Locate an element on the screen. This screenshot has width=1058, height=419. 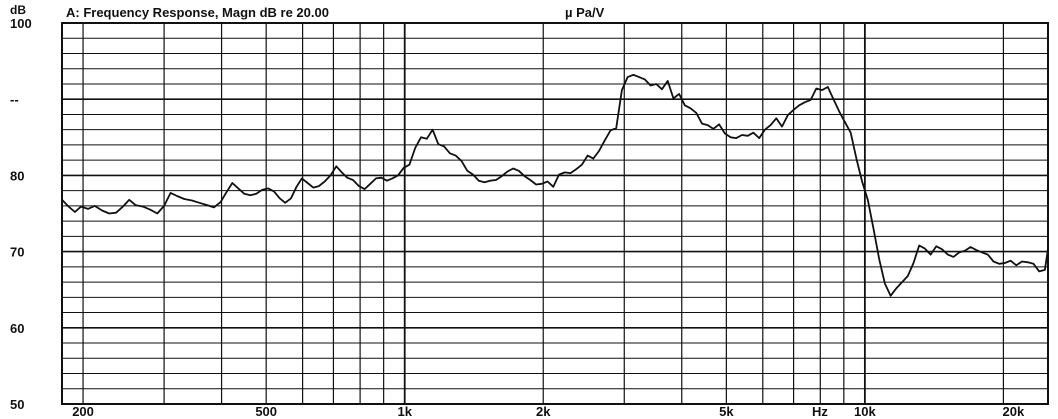
reference-unit: µ Pa/V is located at coordinates (585, 12).